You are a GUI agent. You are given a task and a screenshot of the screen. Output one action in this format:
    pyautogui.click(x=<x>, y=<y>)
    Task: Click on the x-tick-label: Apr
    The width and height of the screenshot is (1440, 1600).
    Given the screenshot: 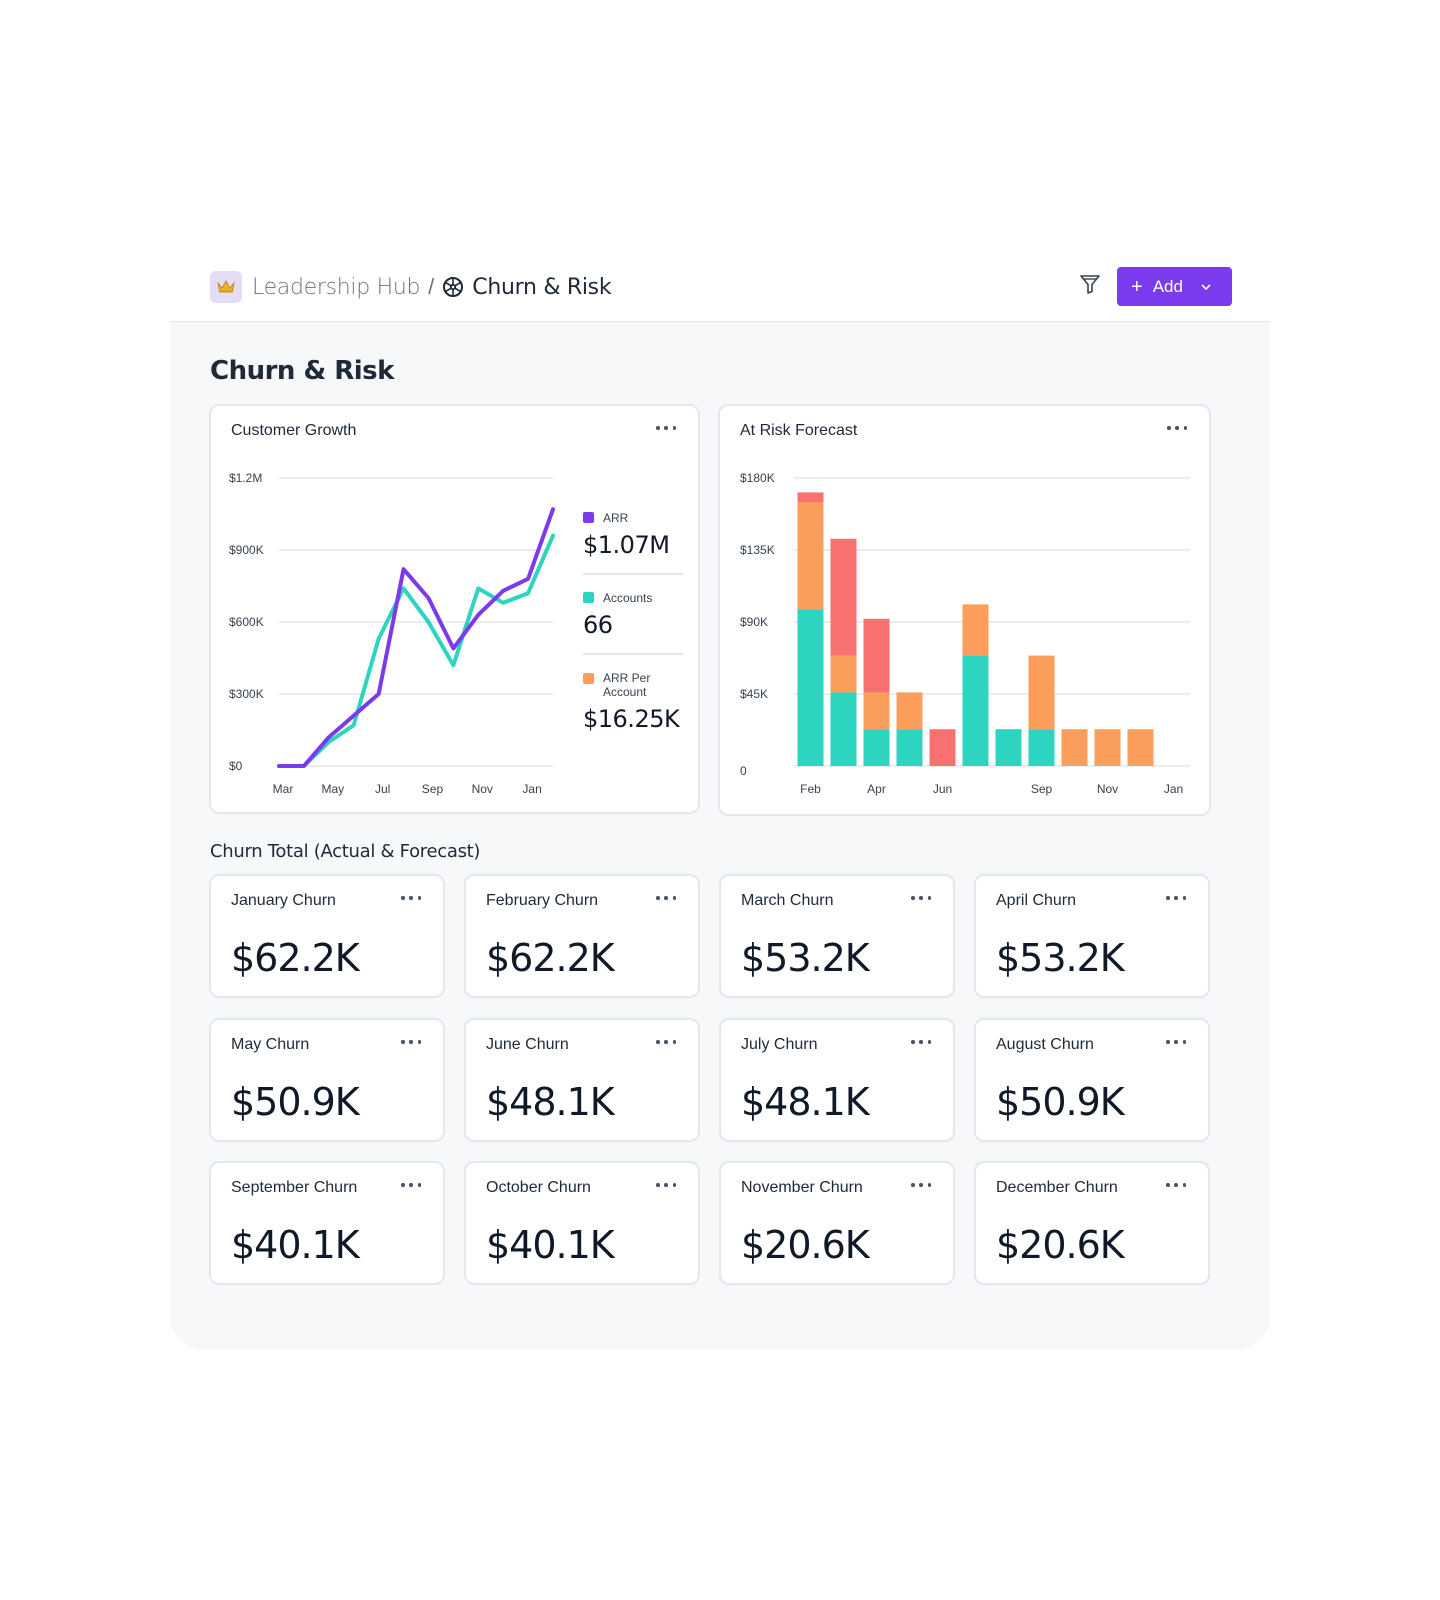 What is the action you would take?
    pyautogui.click(x=876, y=789)
    